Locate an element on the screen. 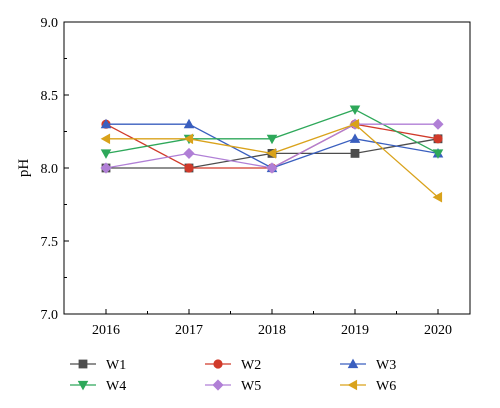 Image resolution: width=500 pixels, height=408 pixels. y-tick-label: 7.5 is located at coordinates (50, 242).